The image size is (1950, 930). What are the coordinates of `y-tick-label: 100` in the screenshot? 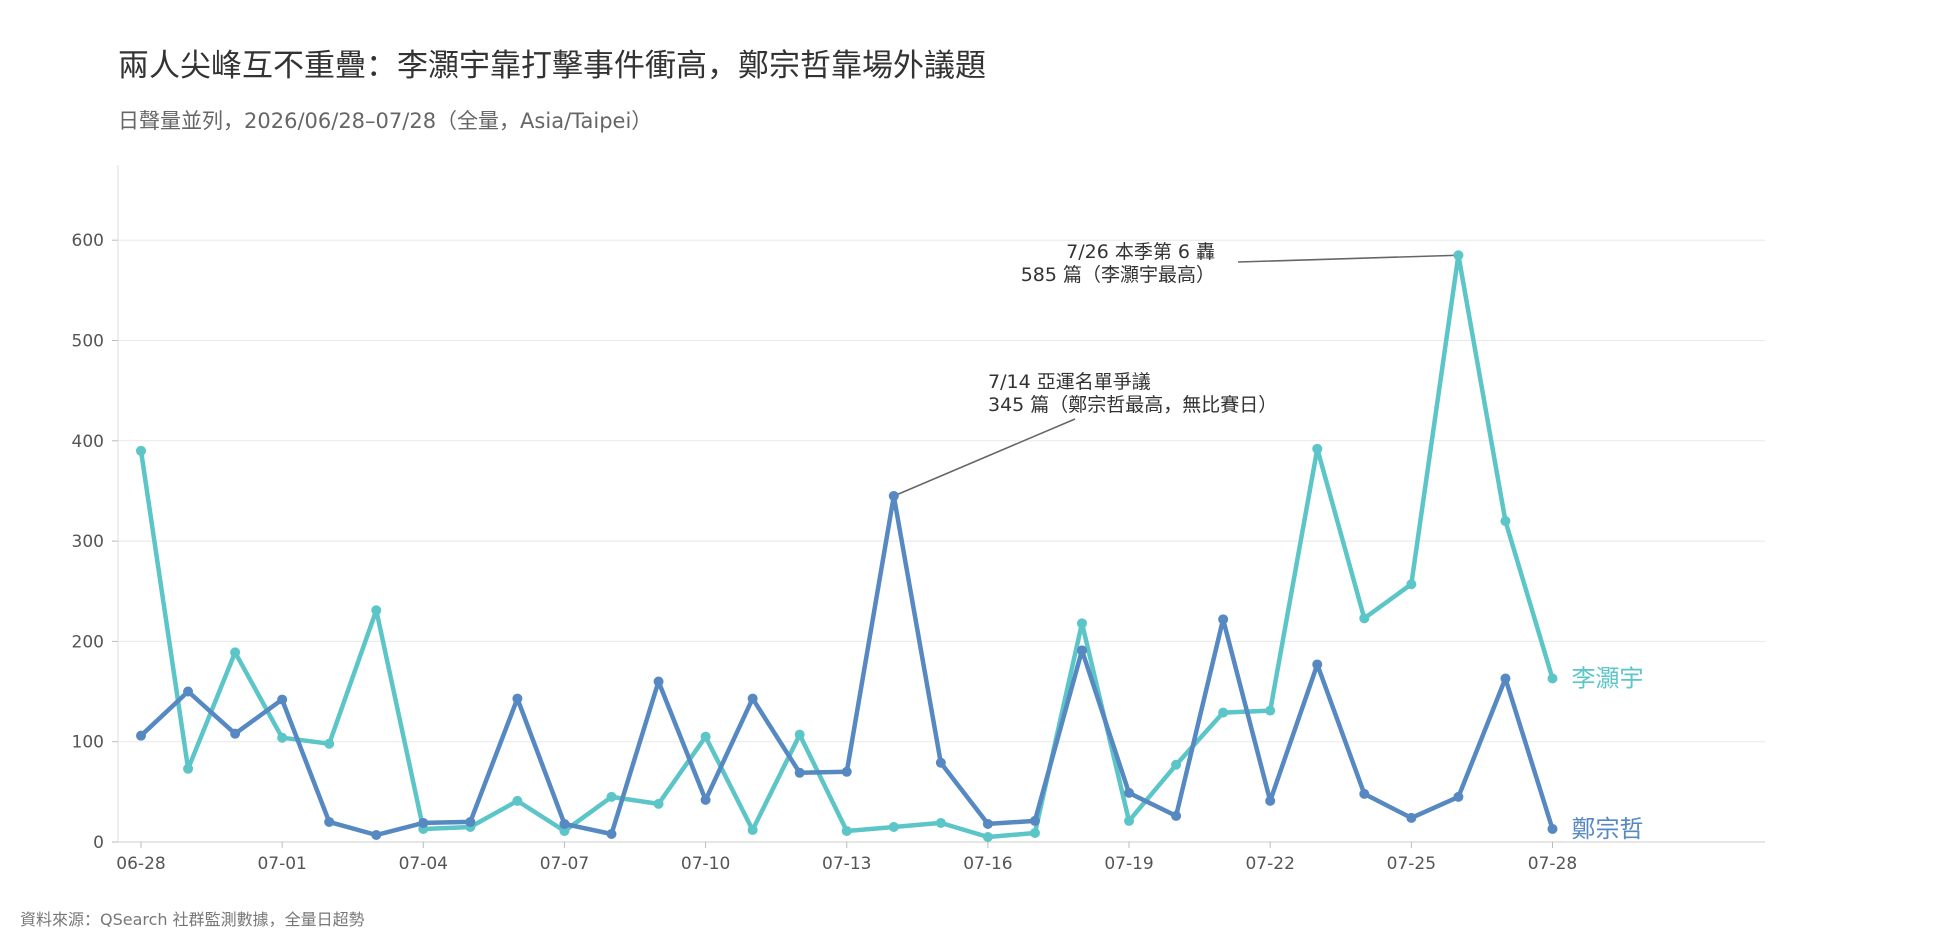 It's located at (88, 743).